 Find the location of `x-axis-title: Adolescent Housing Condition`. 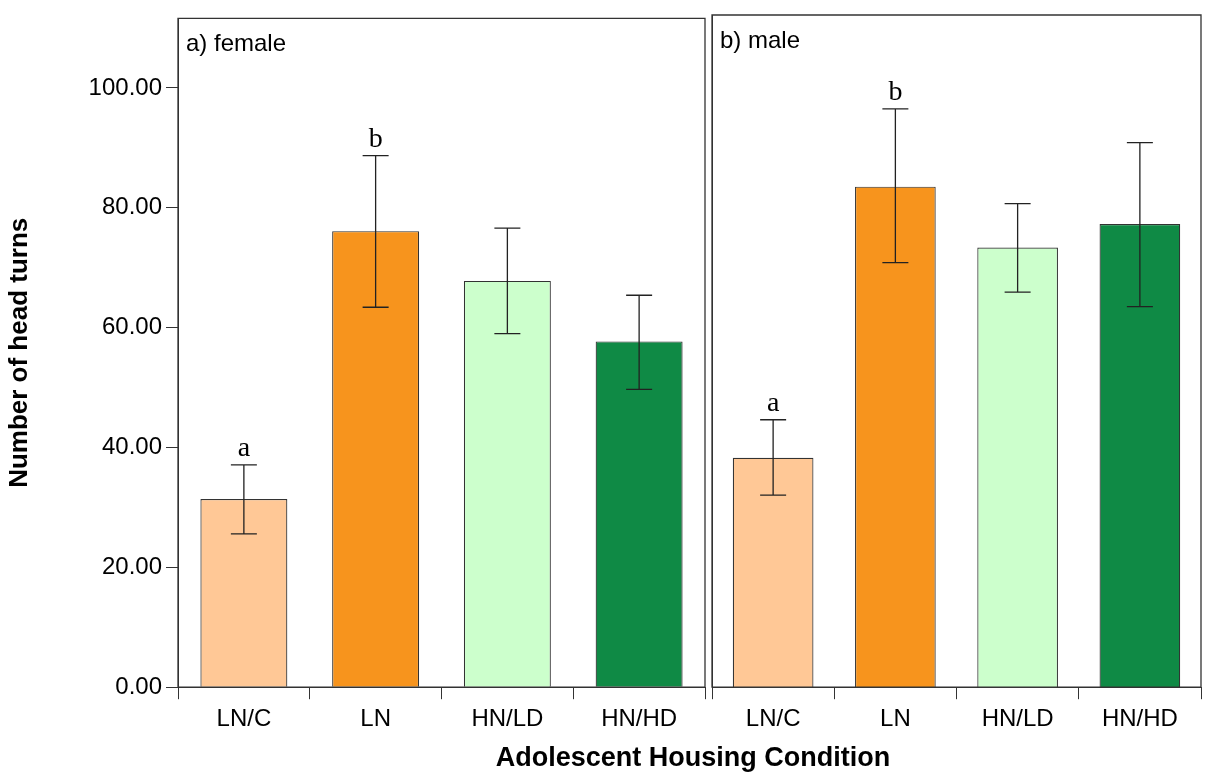

x-axis-title: Adolescent Housing Condition is located at coordinates (693, 757).